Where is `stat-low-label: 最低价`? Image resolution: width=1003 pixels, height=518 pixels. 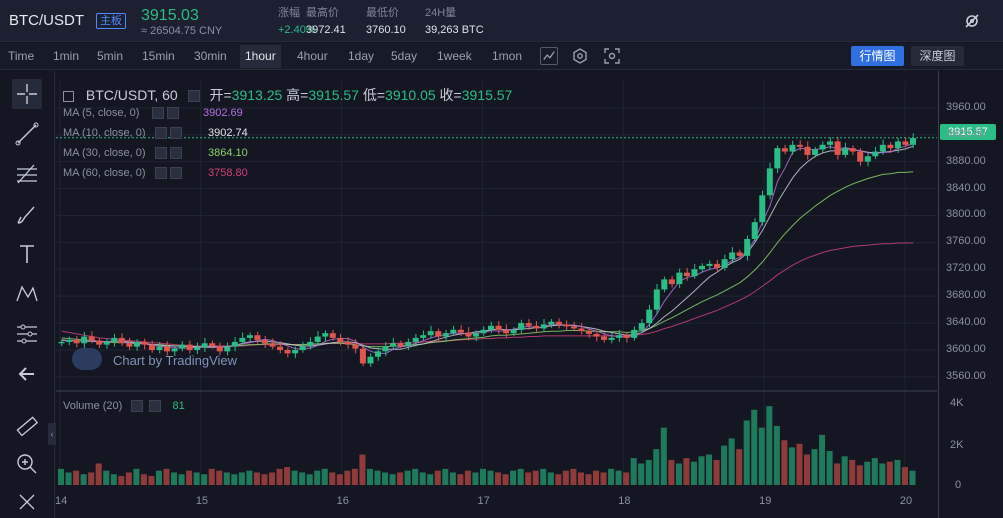 stat-low-label: 最低价 is located at coordinates (382, 13).